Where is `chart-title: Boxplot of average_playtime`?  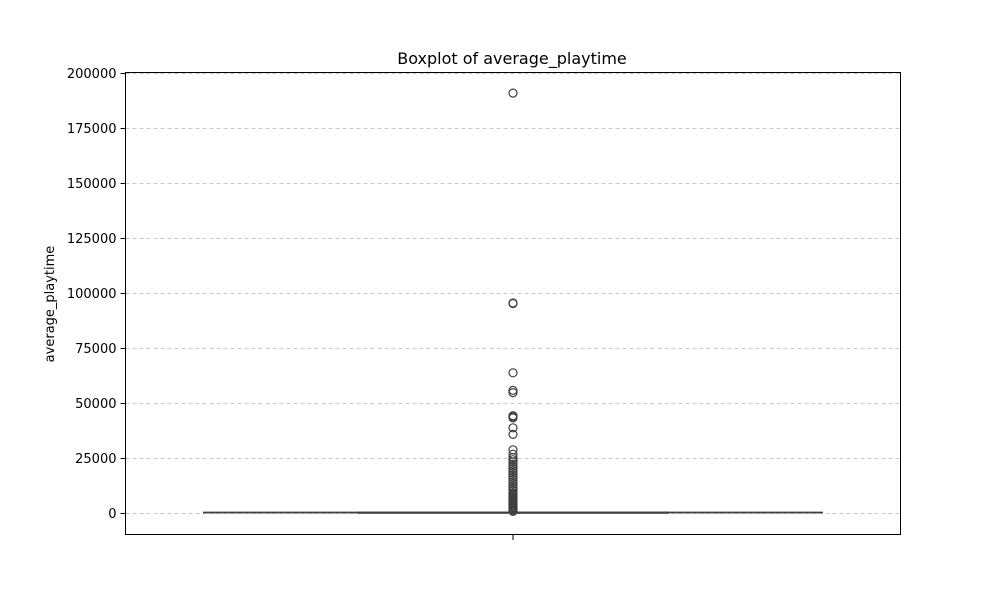 chart-title: Boxplot of average_playtime is located at coordinates (512, 59).